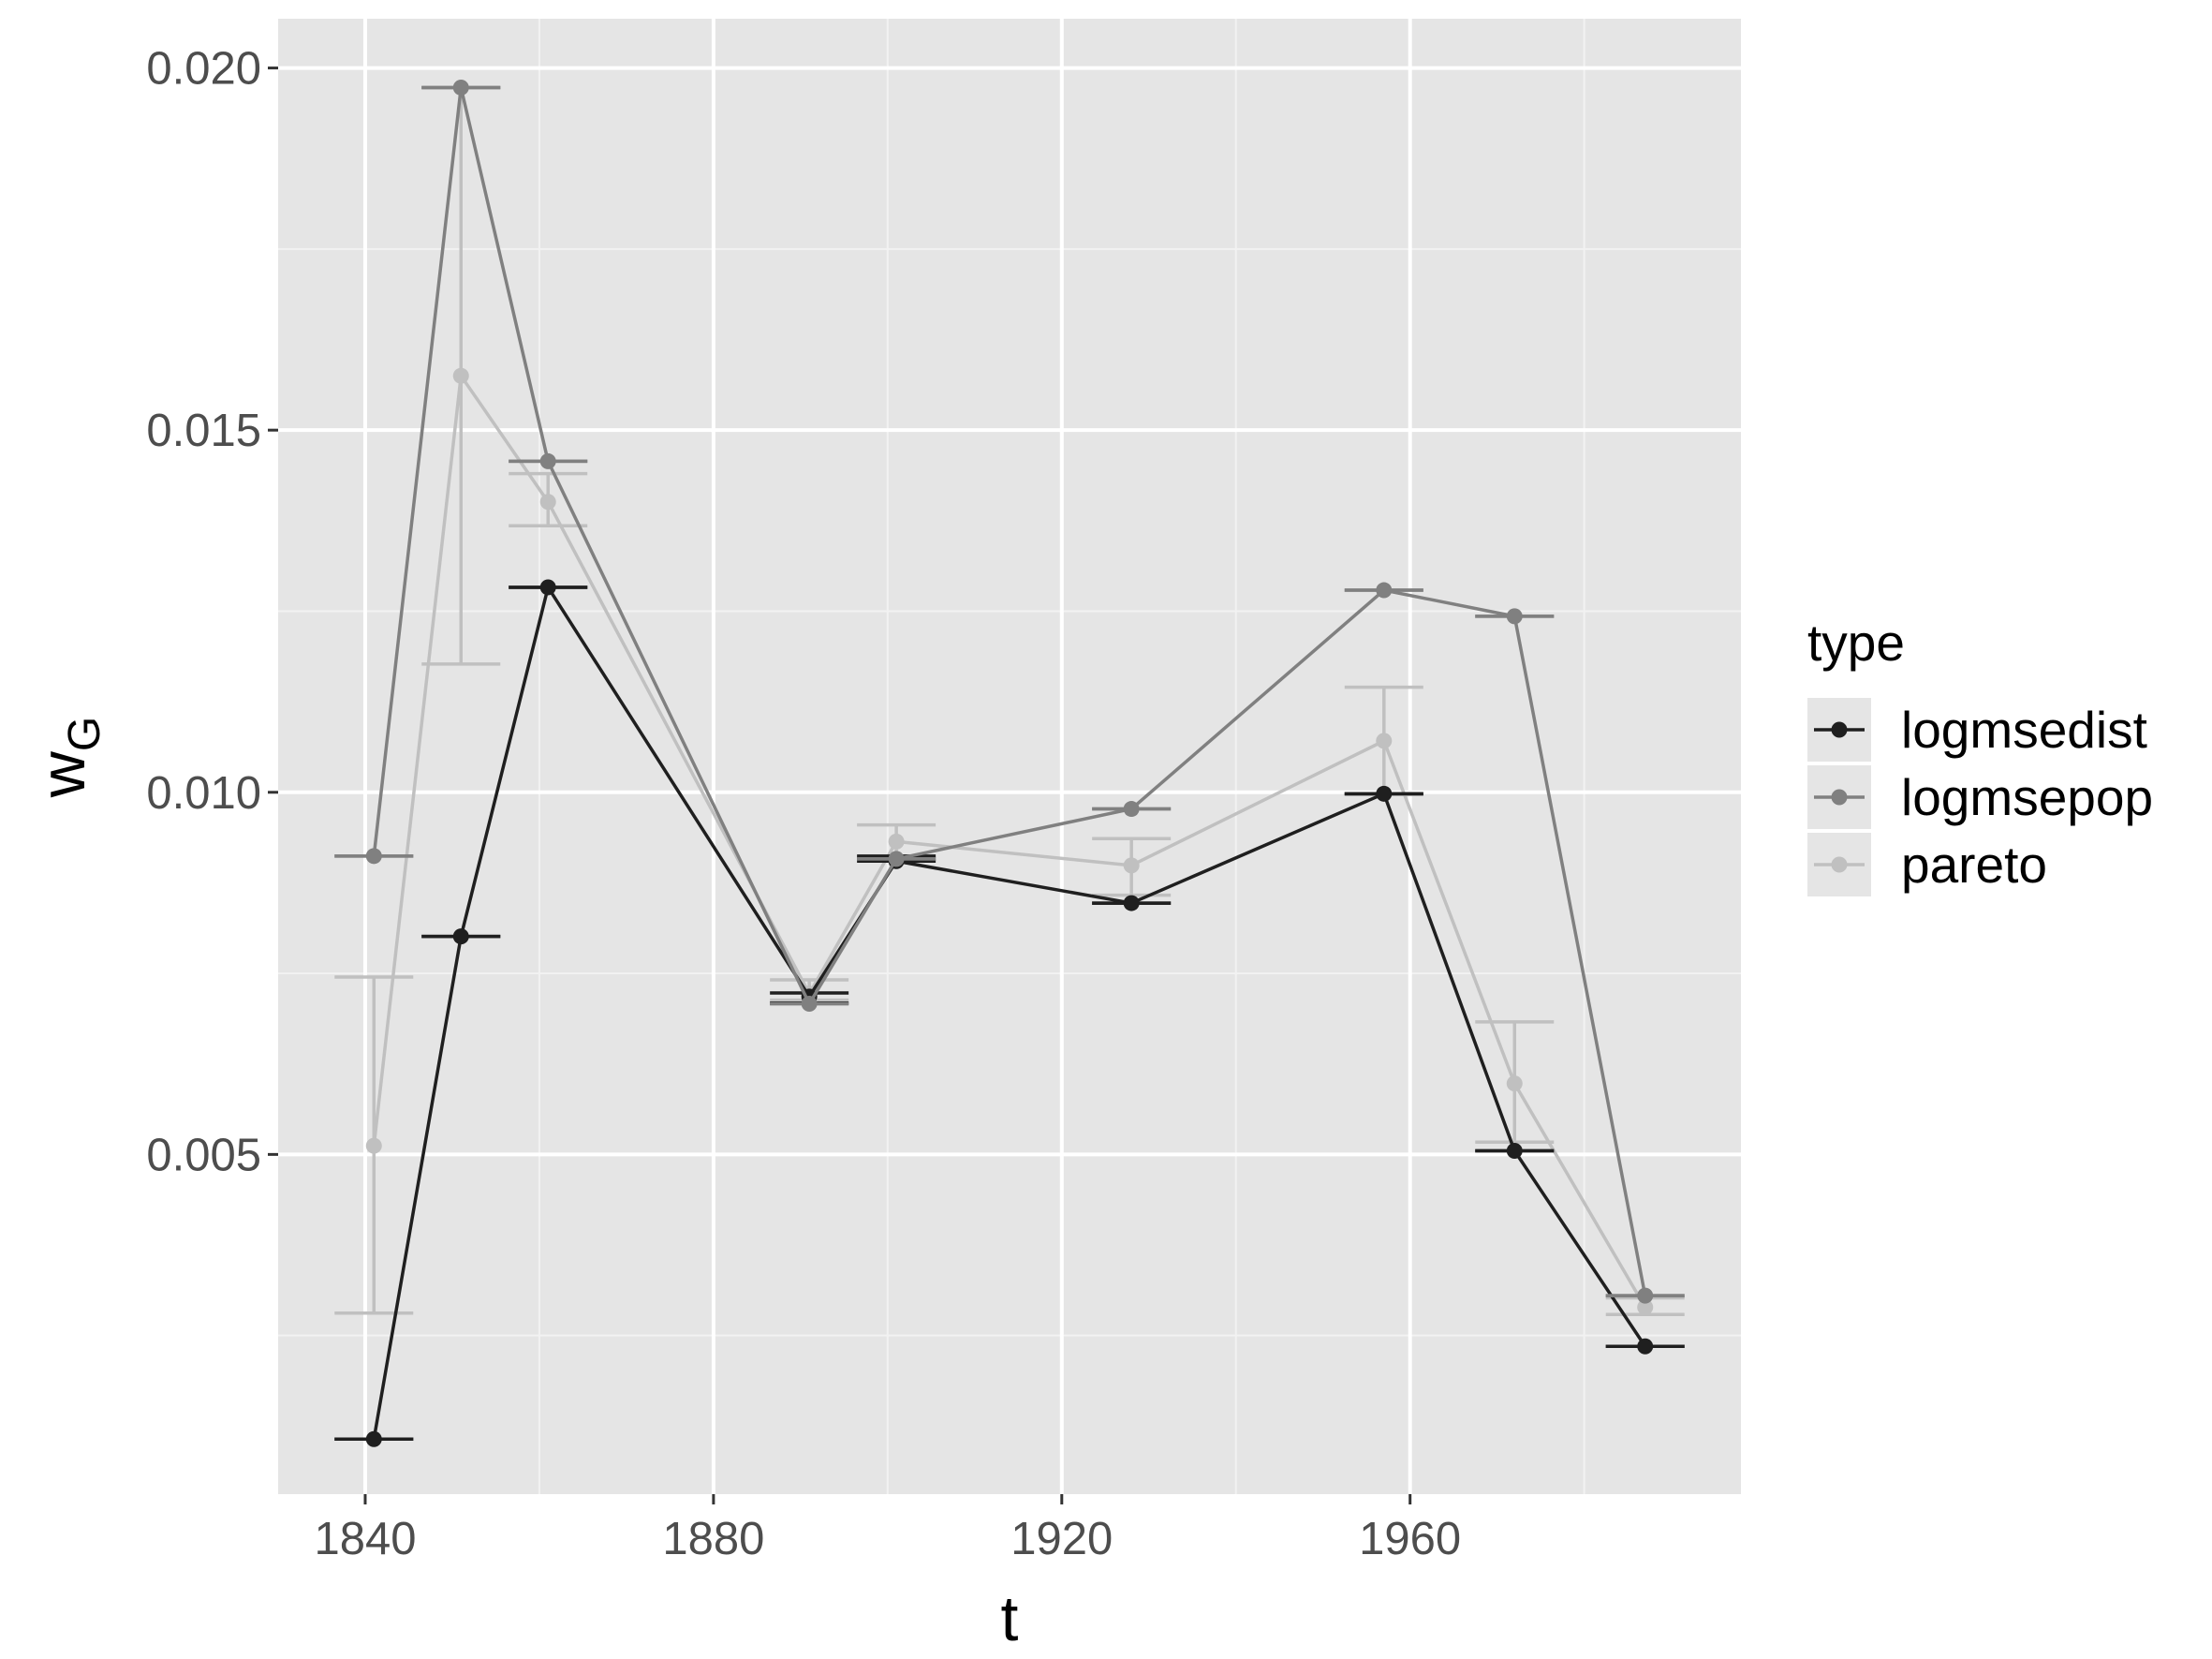 This screenshot has width=2212, height=1659. What do you see at coordinates (1856, 643) in the screenshot?
I see `legend-title: type` at bounding box center [1856, 643].